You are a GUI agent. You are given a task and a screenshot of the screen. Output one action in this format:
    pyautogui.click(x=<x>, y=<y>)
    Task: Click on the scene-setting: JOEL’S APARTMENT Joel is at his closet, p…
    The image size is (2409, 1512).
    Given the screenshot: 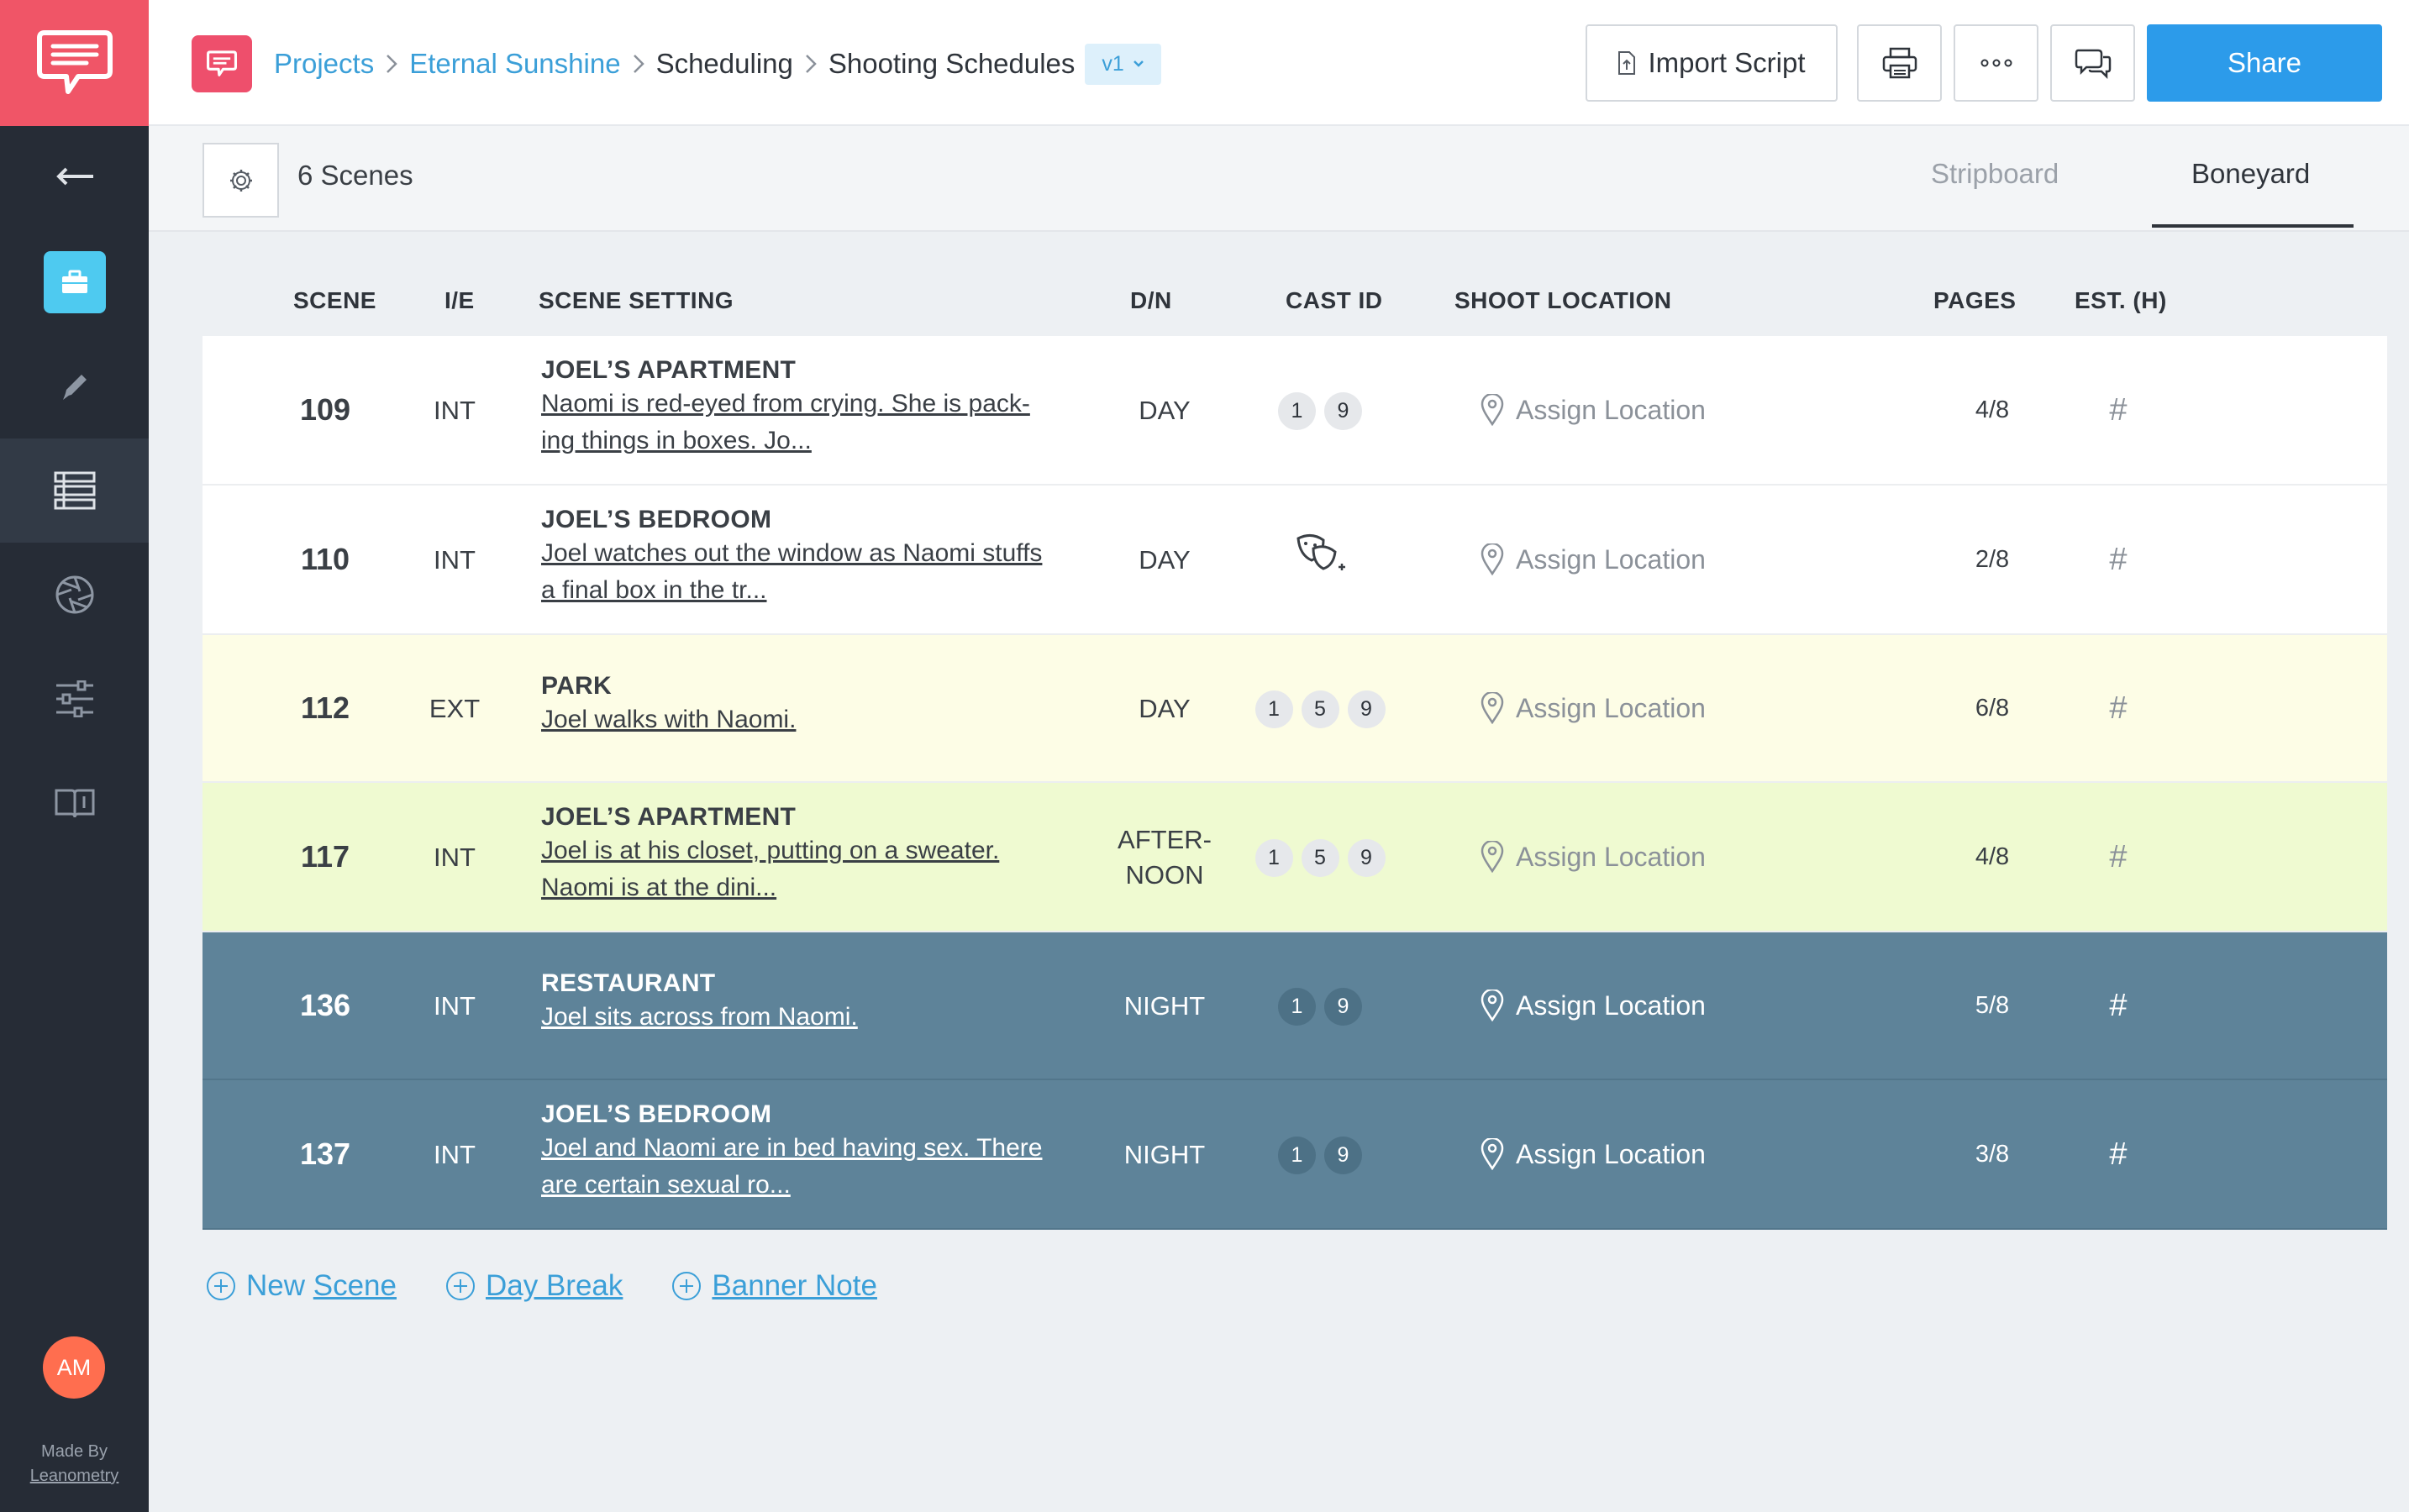 What is the action you would take?
    pyautogui.click(x=810, y=854)
    